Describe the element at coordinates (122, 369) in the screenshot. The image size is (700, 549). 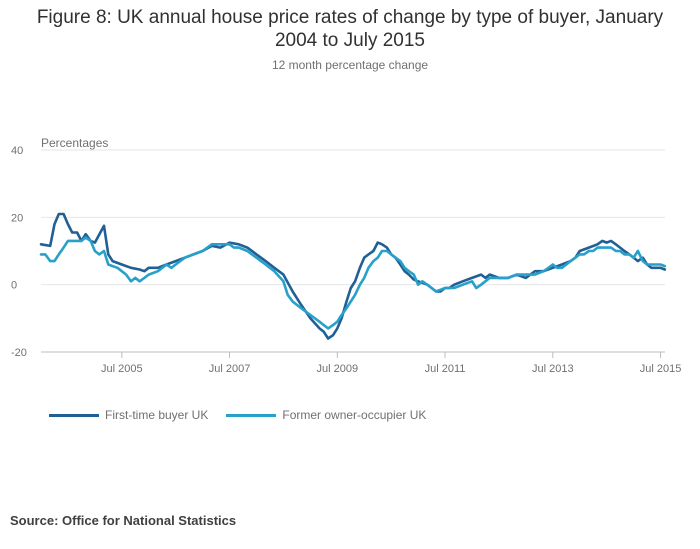
I see `x-tick-label: Jul 2005` at that location.